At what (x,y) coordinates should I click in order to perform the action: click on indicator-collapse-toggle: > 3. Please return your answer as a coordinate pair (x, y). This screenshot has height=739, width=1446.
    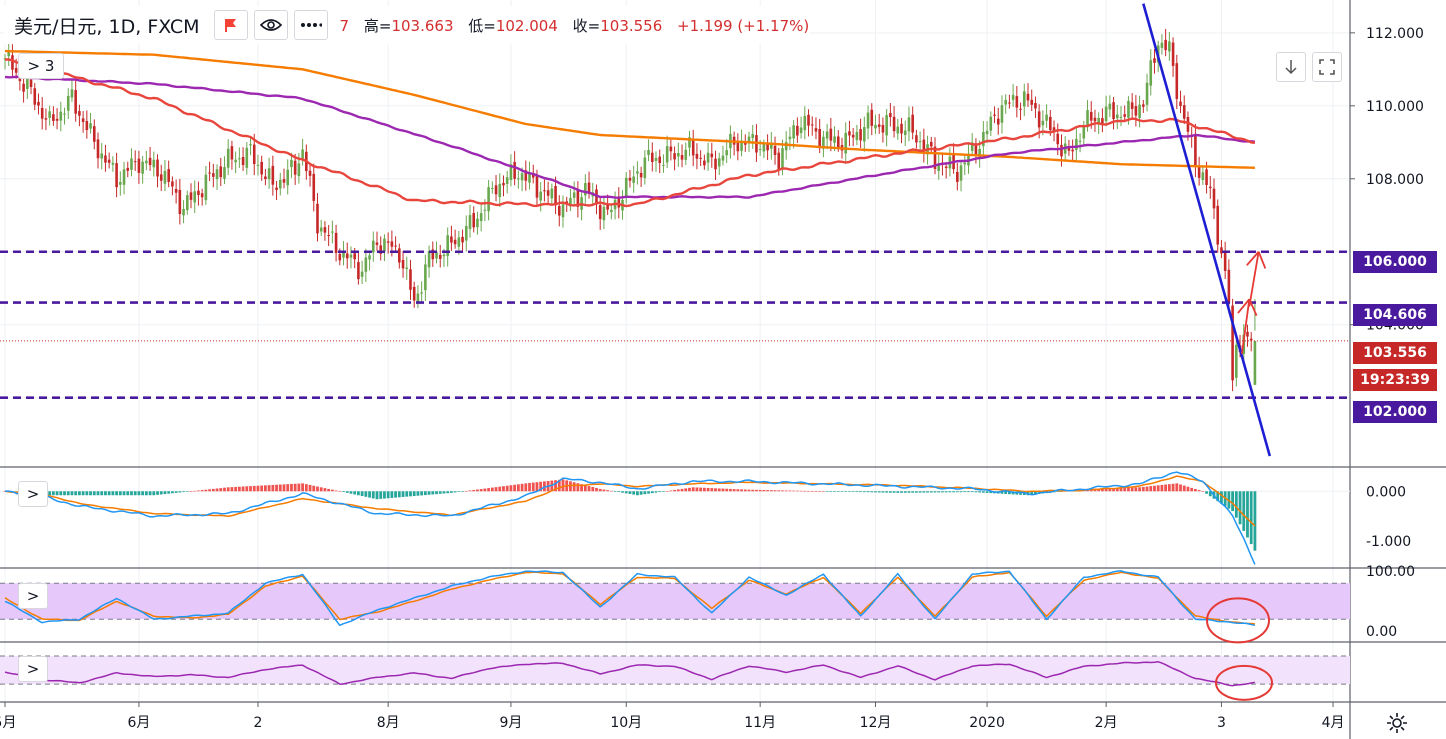
    Looking at the image, I should click on (41, 66).